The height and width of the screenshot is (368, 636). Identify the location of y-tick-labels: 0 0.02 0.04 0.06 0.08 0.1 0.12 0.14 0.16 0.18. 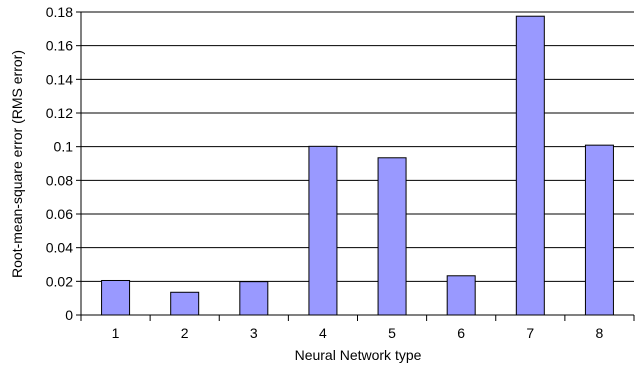
(59, 163).